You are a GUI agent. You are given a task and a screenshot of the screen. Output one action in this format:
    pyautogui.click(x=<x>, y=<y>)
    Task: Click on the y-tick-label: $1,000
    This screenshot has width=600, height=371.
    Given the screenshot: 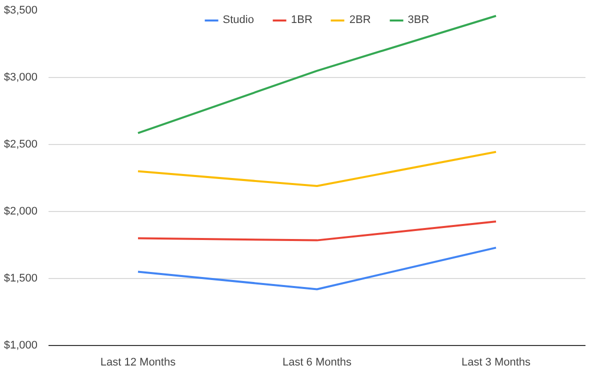 What is the action you would take?
    pyautogui.click(x=21, y=346)
    